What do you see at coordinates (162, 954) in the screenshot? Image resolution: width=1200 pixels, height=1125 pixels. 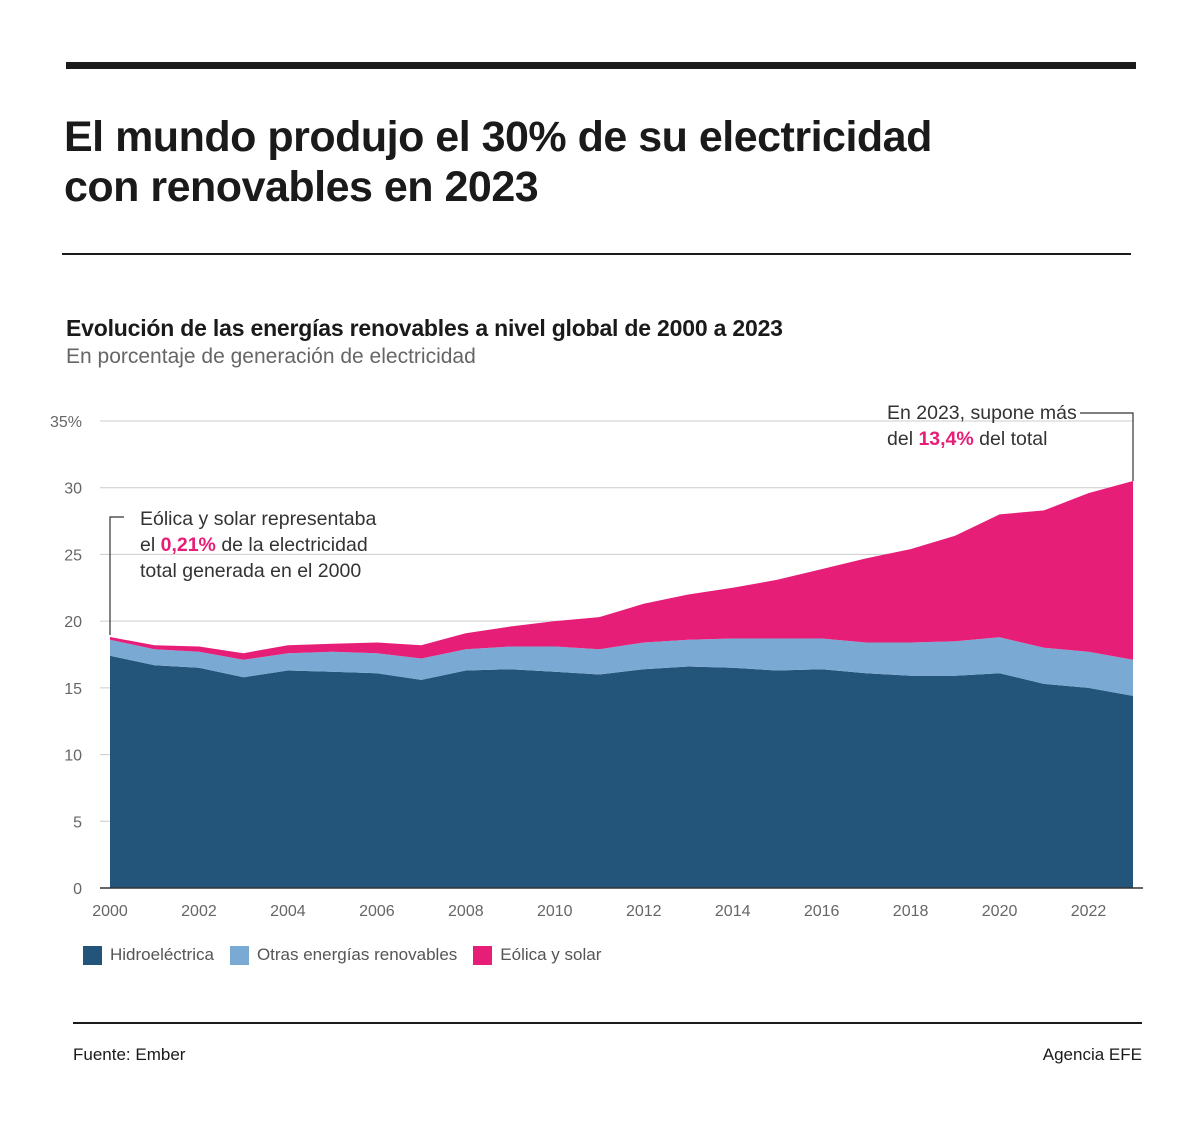 I see `legend-label-hydro: Hidroeléctrica` at bounding box center [162, 954].